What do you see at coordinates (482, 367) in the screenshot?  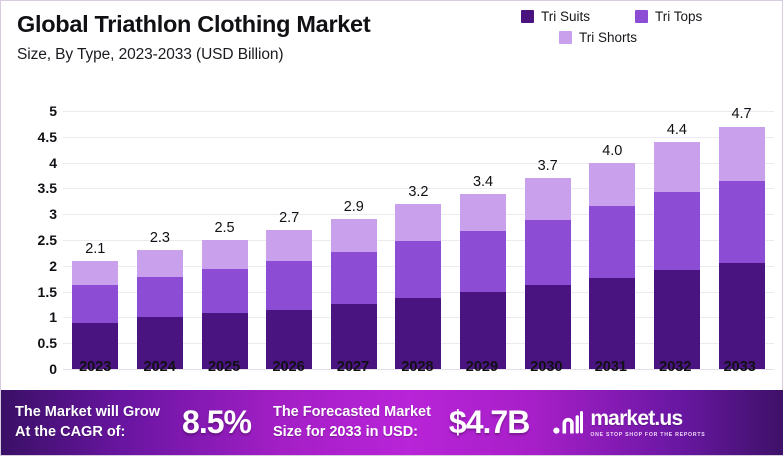 I see `x-axis-tick-label: 2029` at bounding box center [482, 367].